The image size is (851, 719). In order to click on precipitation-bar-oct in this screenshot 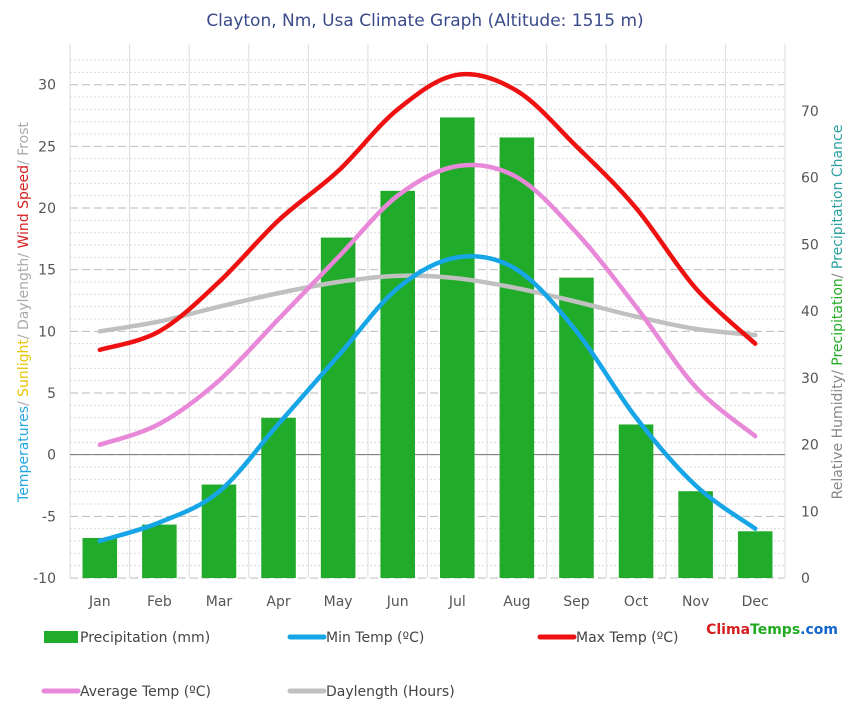, I will do `click(636, 501)`.